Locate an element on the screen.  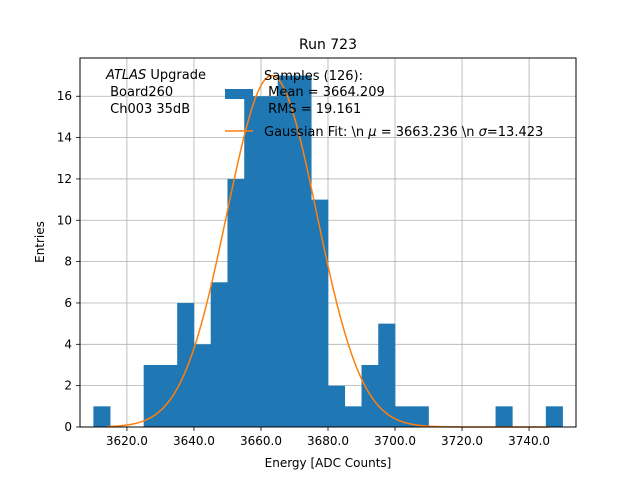
x-tick-label: 3640.0 is located at coordinates (194, 441).